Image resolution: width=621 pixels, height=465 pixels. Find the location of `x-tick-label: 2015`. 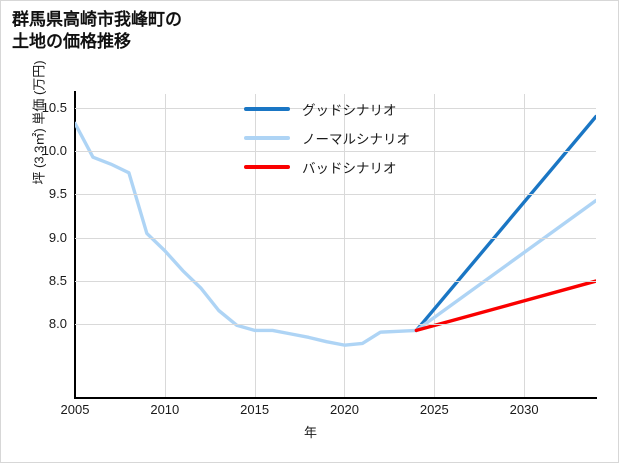

x-tick-label: 2015 is located at coordinates (255, 409).